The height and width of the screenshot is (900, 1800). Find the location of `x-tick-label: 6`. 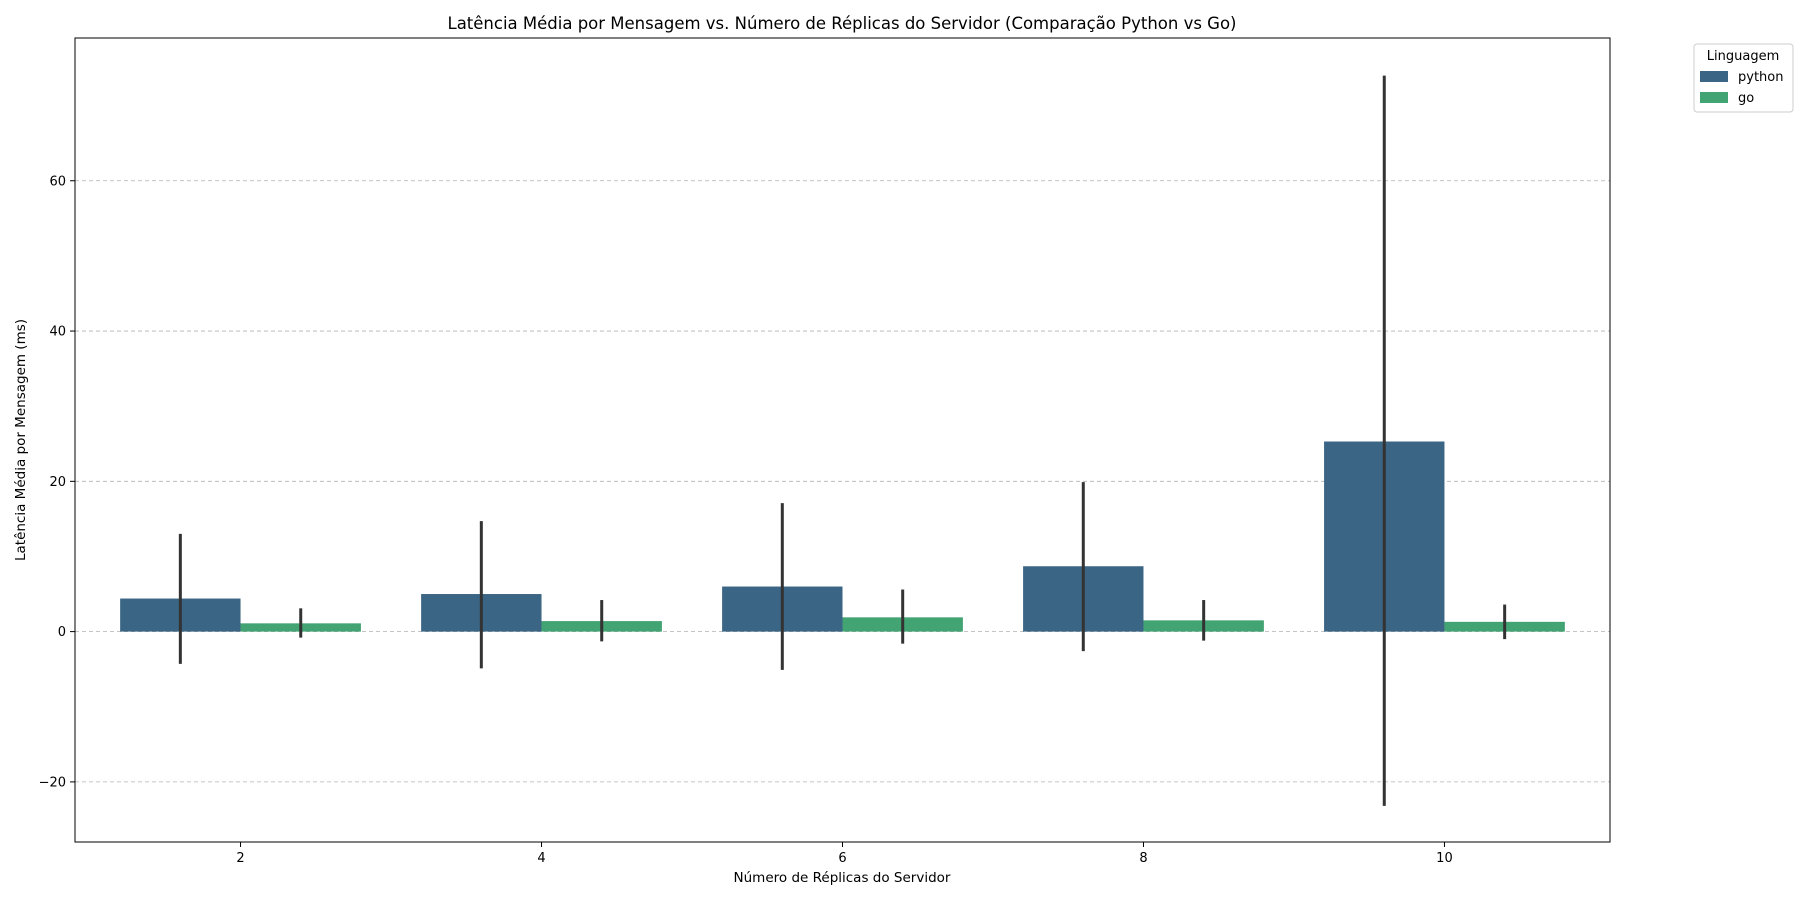

x-tick-label: 6 is located at coordinates (842, 858).